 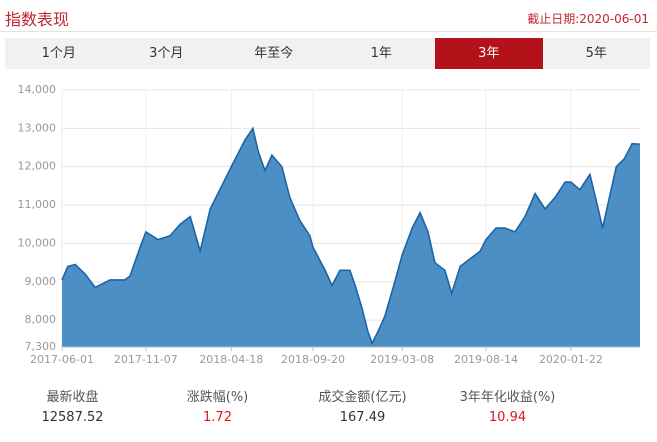 I want to click on period-tab: 5年, so click(x=596, y=53).